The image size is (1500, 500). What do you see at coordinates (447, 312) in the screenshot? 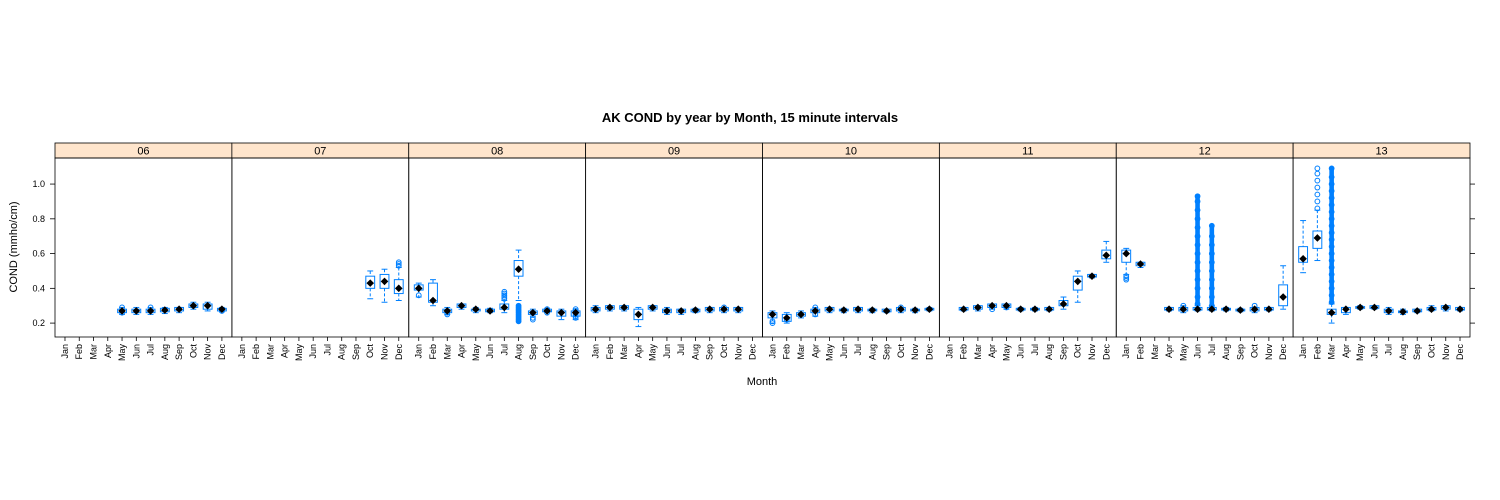
I see `box-08-Mar` at bounding box center [447, 312].